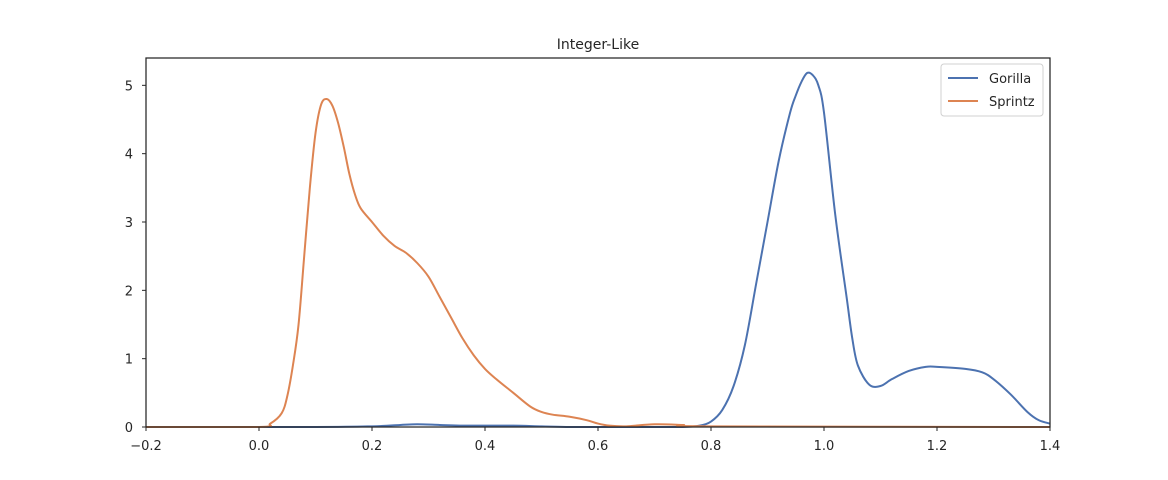 This screenshot has height=480, width=1168. Describe the element at coordinates (146, 446) in the screenshot. I see `x-tick-label: −0.2` at that location.